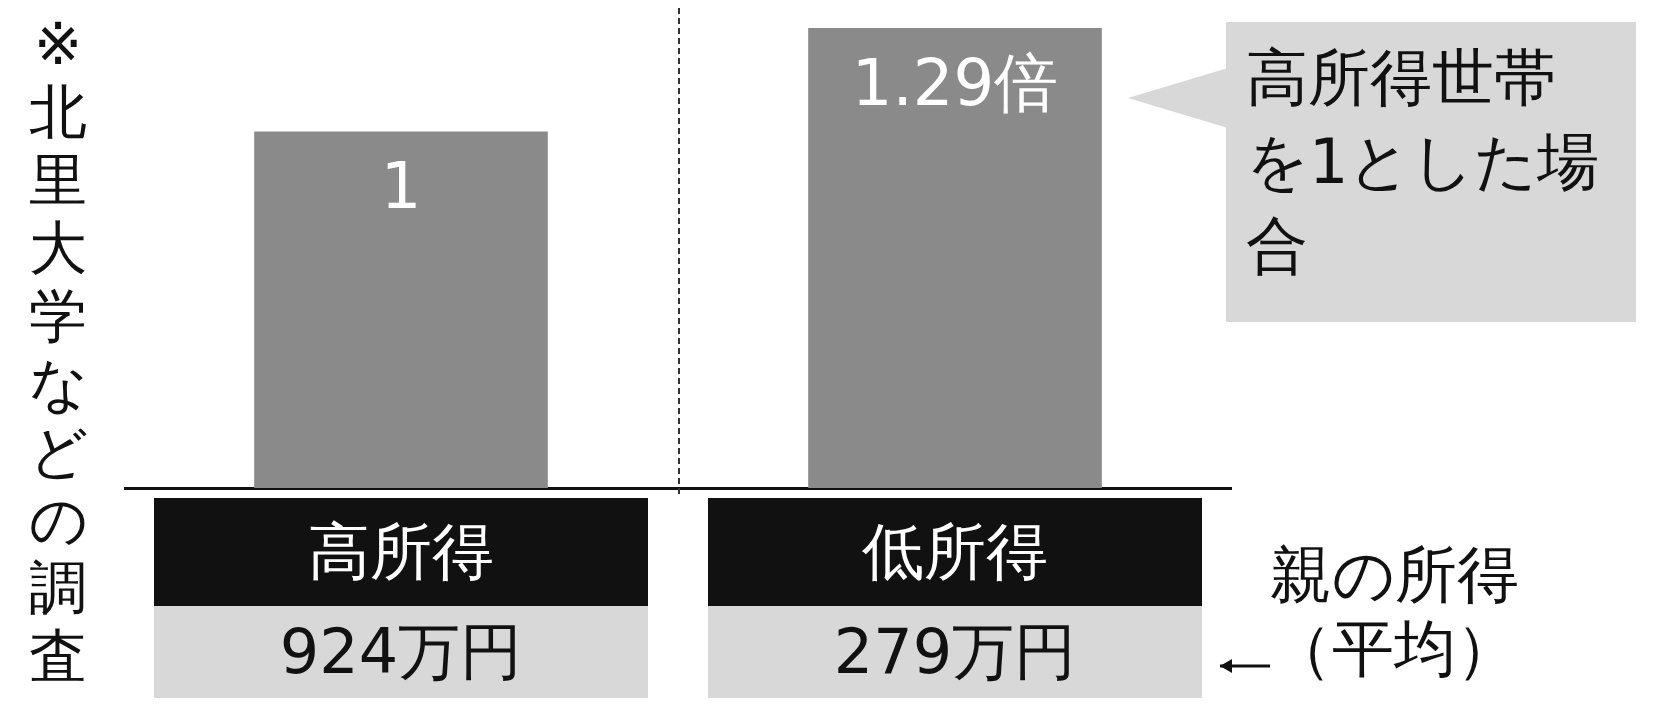  What do you see at coordinates (955, 552) in the screenshot?
I see `x-tick-label: 低所得` at bounding box center [955, 552].